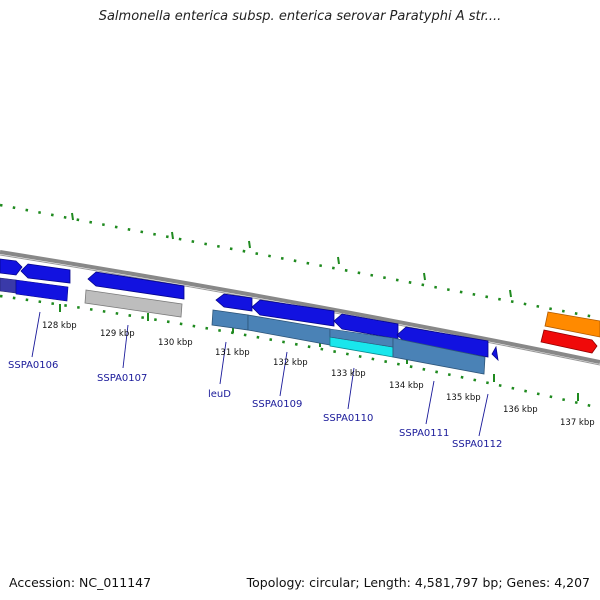 This screenshot has height=600, width=600. Describe the element at coordinates (348, 418) in the screenshot. I see `gene-label: SSPA0110` at that location.